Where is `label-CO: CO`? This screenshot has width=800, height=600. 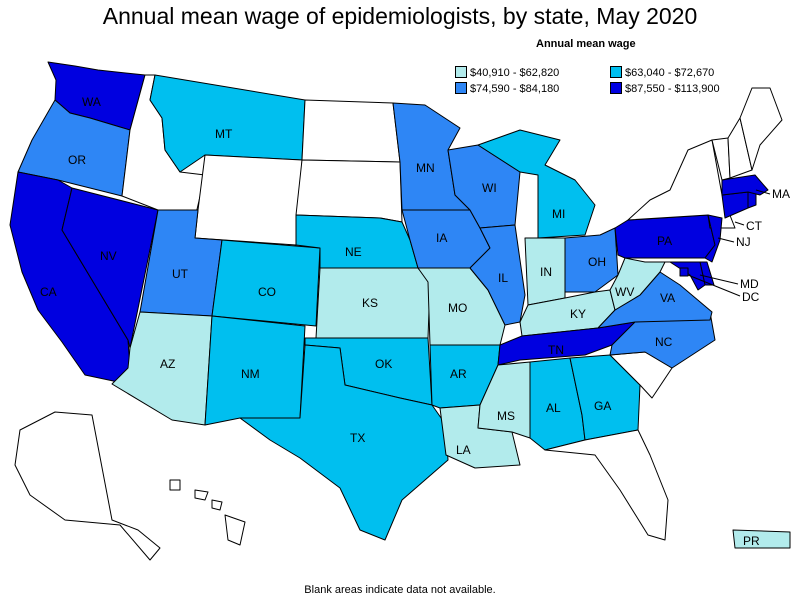 label-CO: CO is located at coordinates (267, 292).